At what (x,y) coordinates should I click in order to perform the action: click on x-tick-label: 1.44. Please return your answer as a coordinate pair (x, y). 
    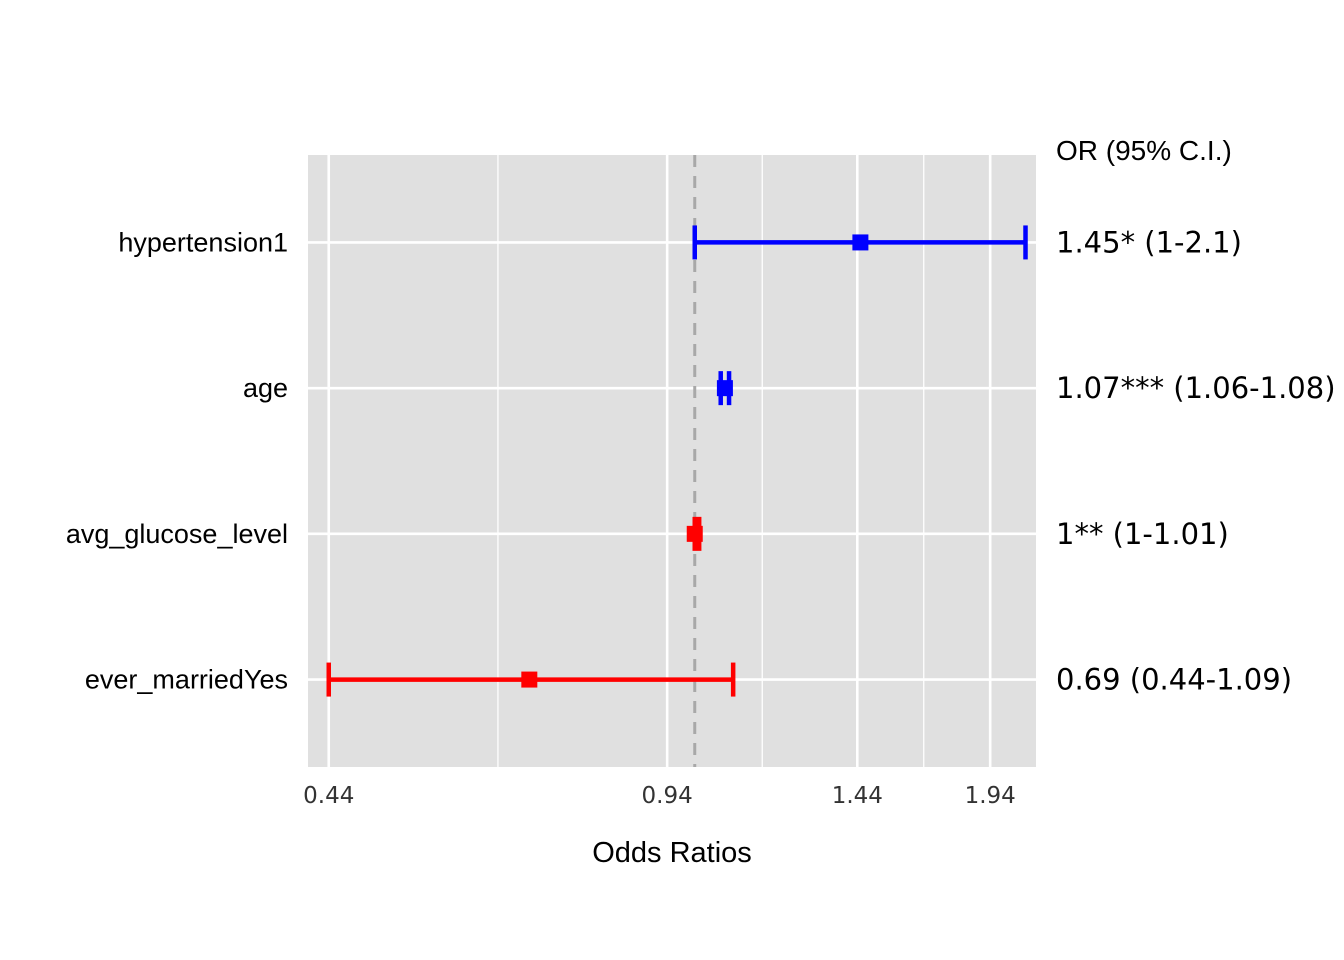
    Looking at the image, I should click on (857, 796).